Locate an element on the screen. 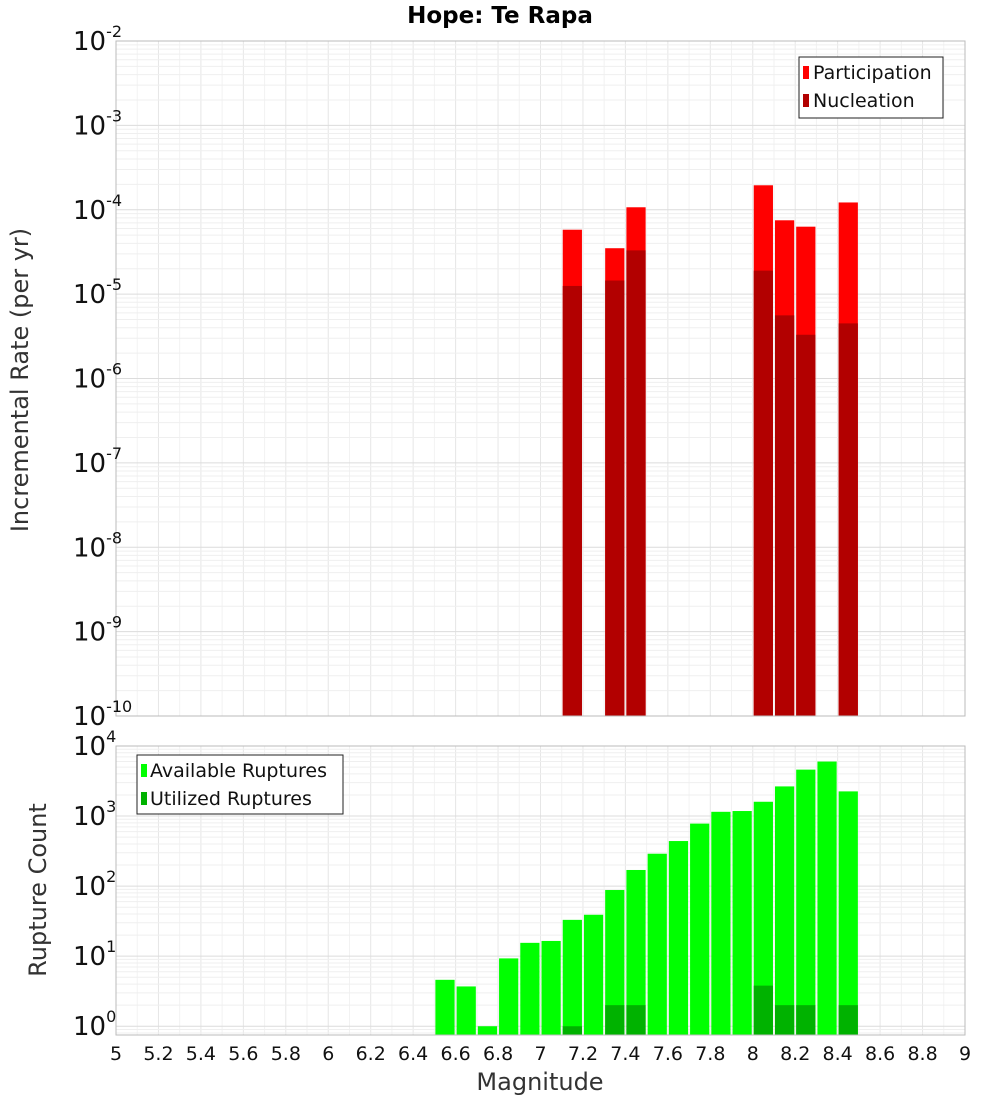 The width and height of the screenshot is (1000, 1100). top-y-tick-label: 10⁻¹⁰ is located at coordinates (102, 714).